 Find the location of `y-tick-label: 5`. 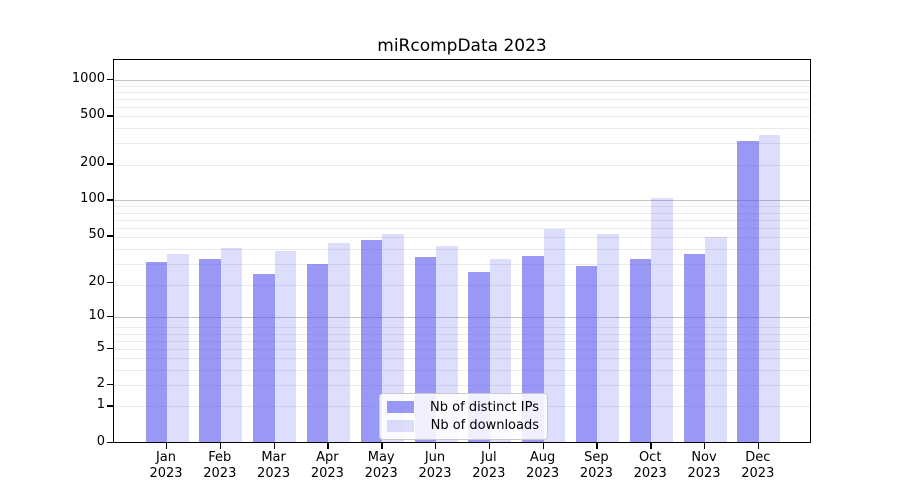

y-tick-label: 5 is located at coordinates (100, 347).